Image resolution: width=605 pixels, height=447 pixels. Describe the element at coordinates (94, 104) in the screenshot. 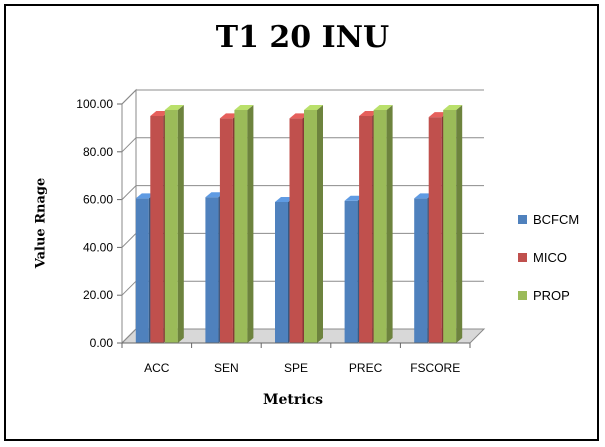

I see `y-tick-label: 100.00` at that location.